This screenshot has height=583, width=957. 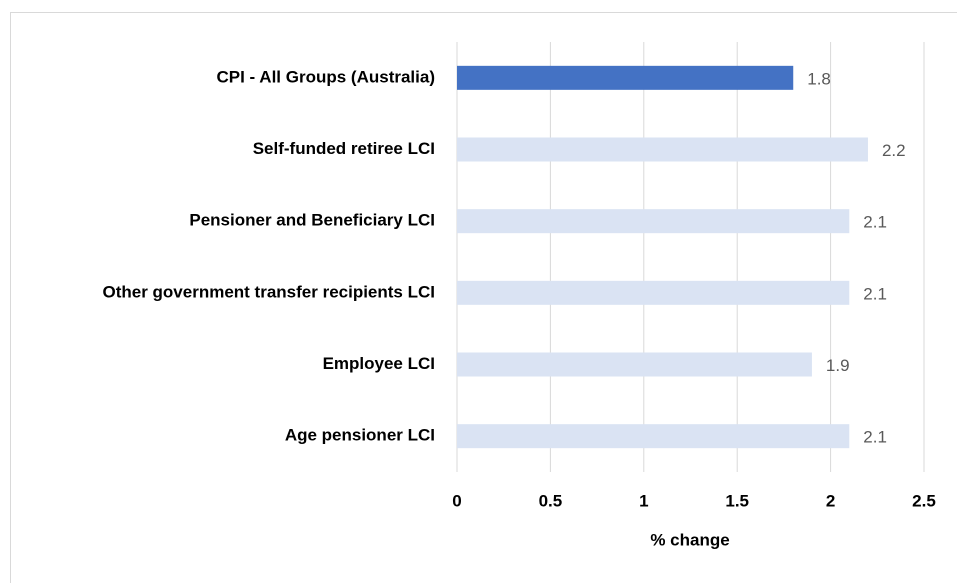 I want to click on y-tick-label: Age pensioner LCI, so click(x=360, y=435).